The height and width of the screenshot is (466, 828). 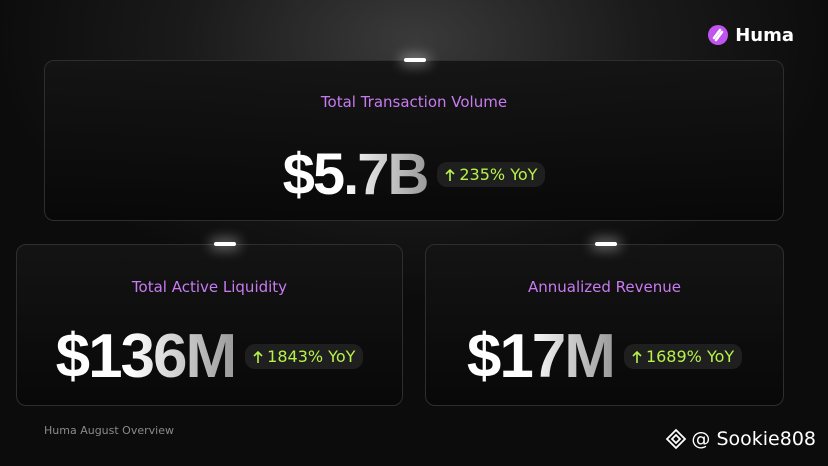 I want to click on brand-logo, so click(x=718, y=35).